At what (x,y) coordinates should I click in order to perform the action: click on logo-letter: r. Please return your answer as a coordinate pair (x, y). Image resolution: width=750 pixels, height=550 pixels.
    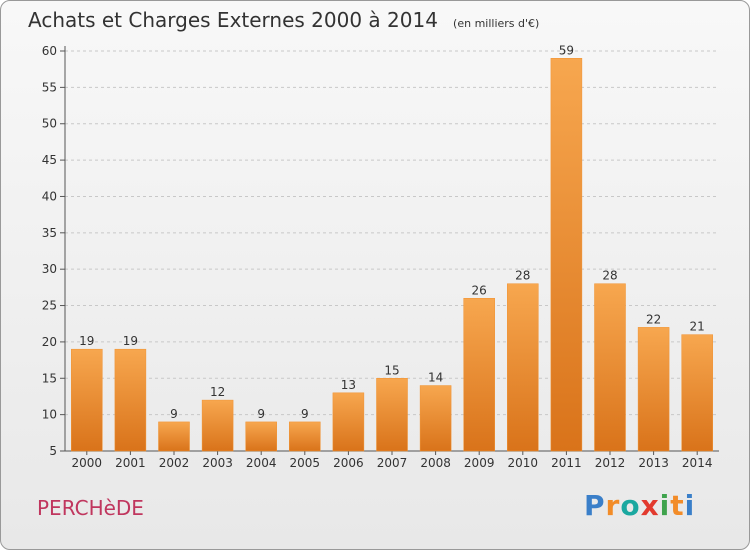
    Looking at the image, I should click on (613, 505).